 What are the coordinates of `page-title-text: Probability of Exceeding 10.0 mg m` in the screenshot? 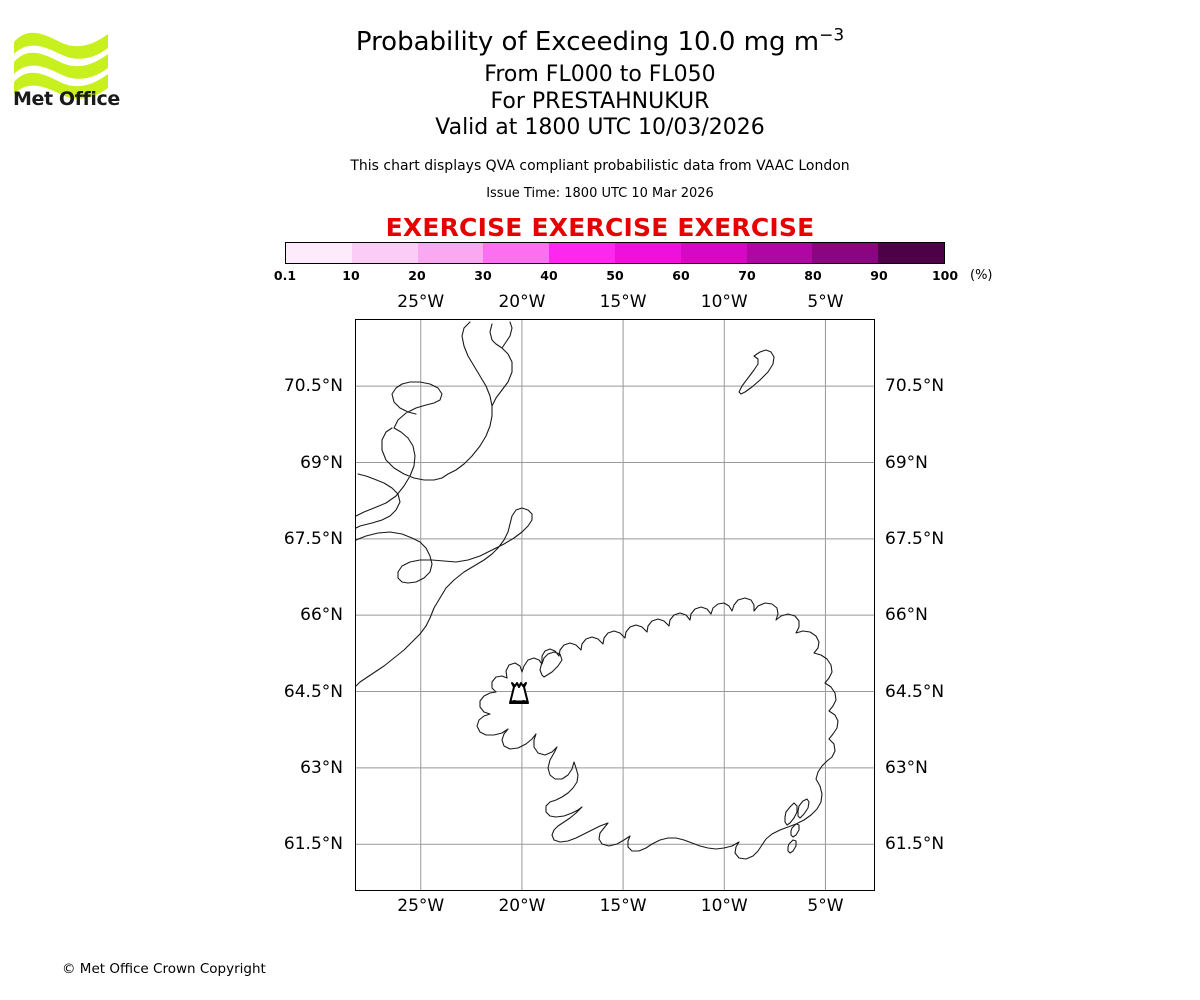 It's located at (587, 42).